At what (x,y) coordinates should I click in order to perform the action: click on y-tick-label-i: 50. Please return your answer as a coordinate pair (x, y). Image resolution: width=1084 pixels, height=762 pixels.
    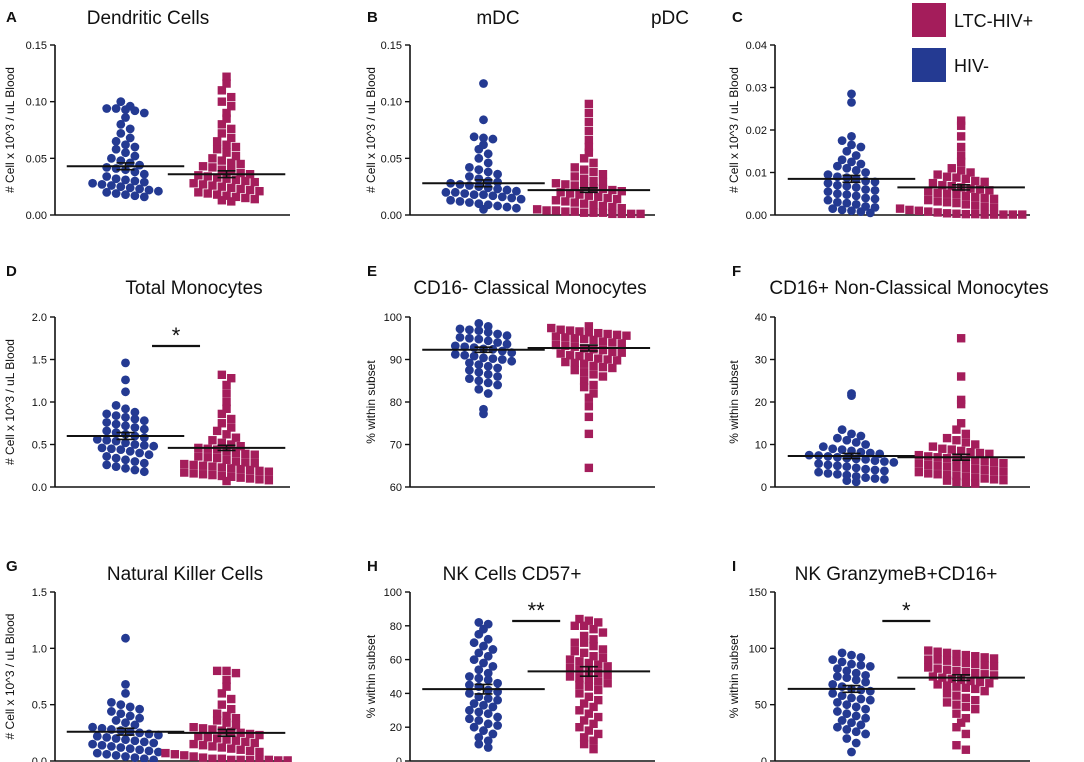
    Looking at the image, I should click on (761, 706).